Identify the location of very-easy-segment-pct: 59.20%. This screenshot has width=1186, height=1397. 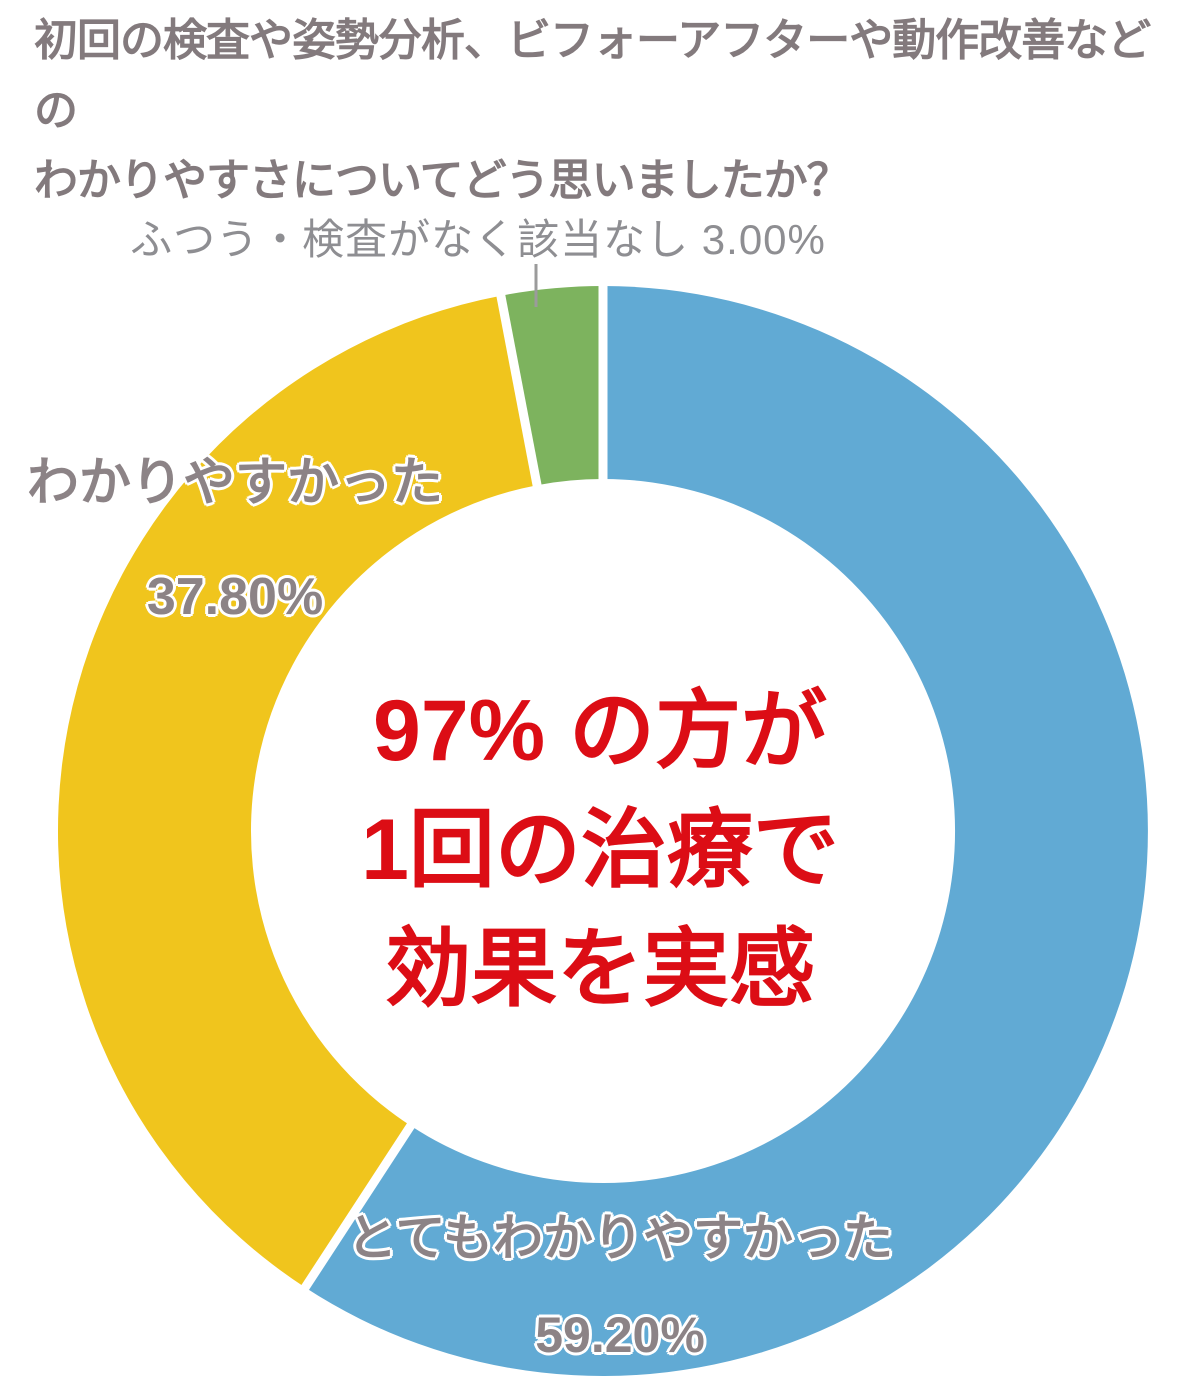
(620, 1335).